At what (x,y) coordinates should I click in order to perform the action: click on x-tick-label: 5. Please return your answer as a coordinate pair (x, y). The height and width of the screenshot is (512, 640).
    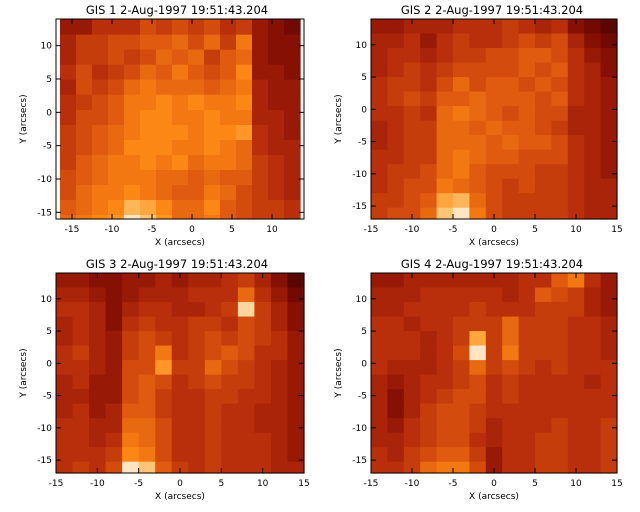
    Looking at the image, I should click on (232, 230).